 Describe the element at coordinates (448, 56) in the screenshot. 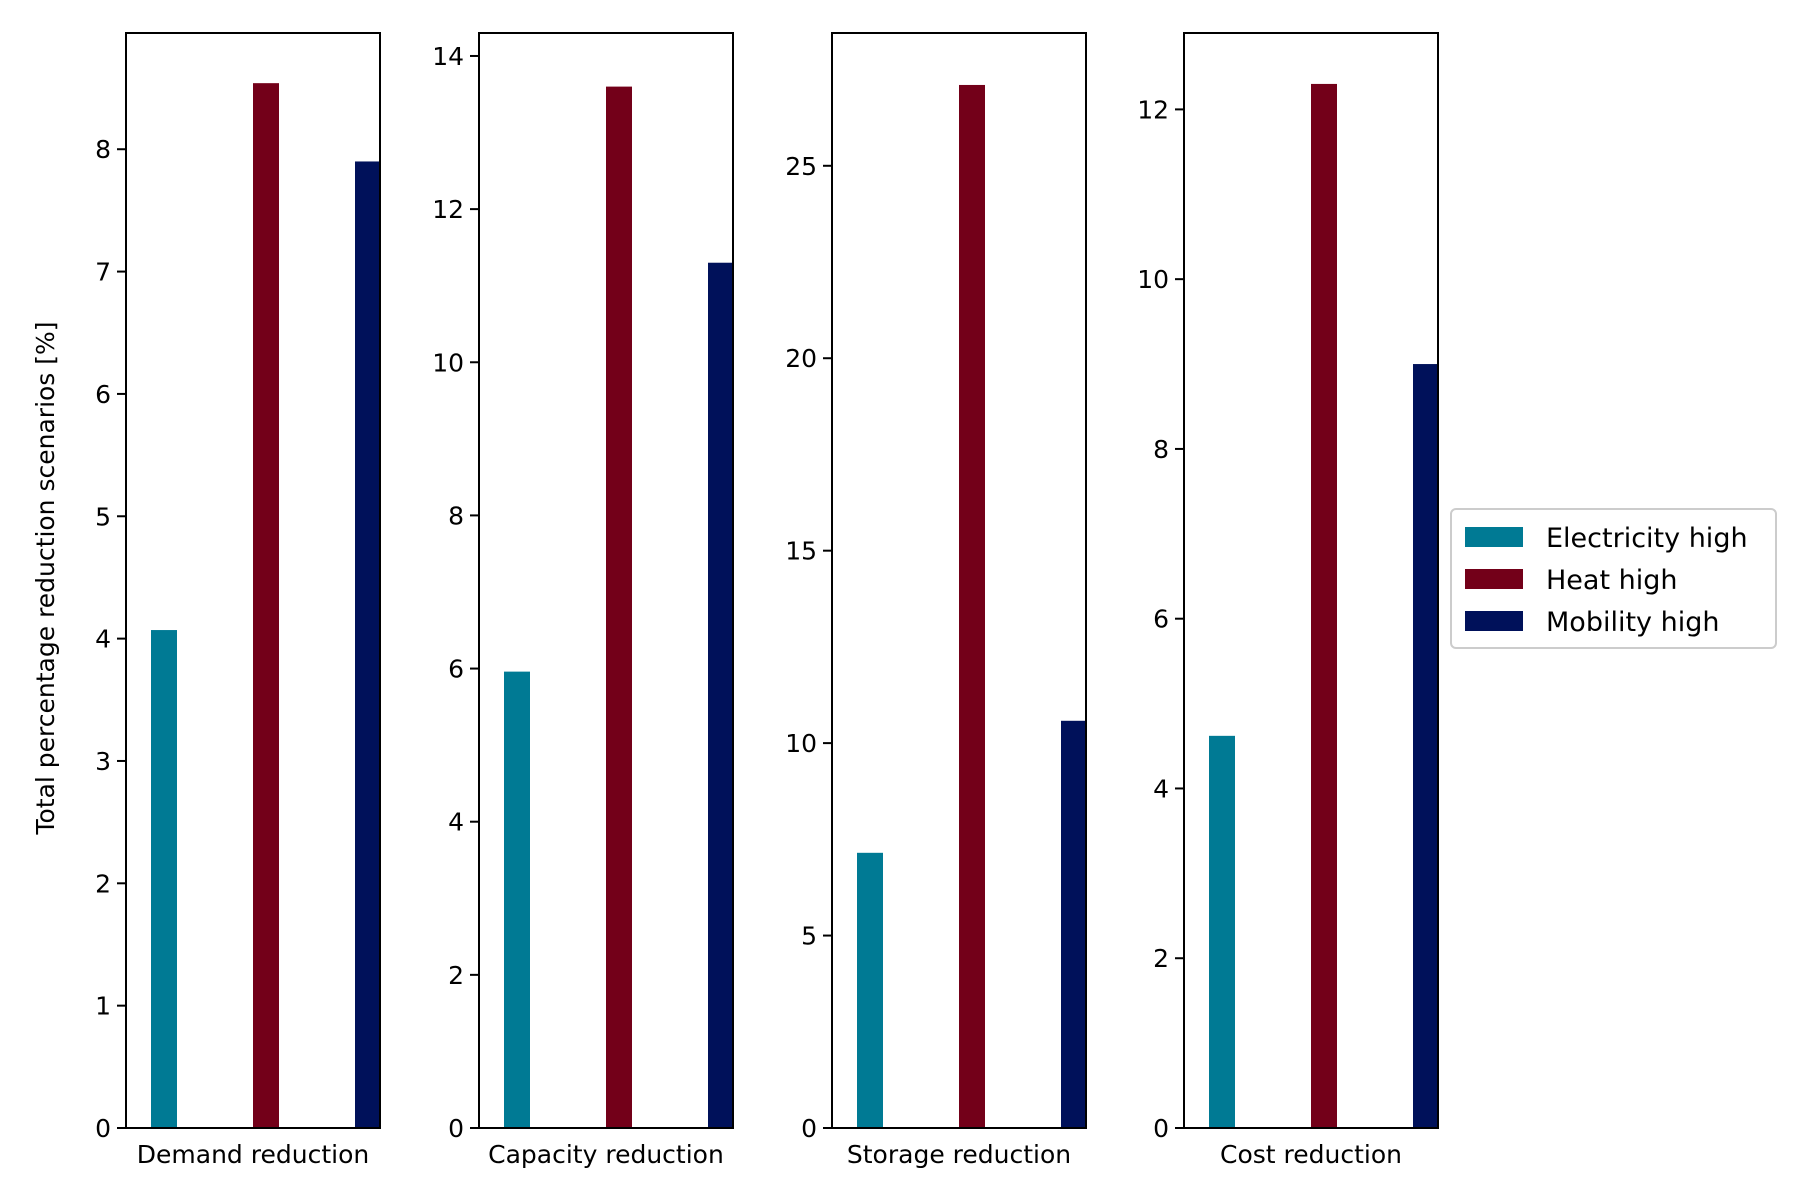

I see `y-tick-label-capacity-reduction: 14` at that location.